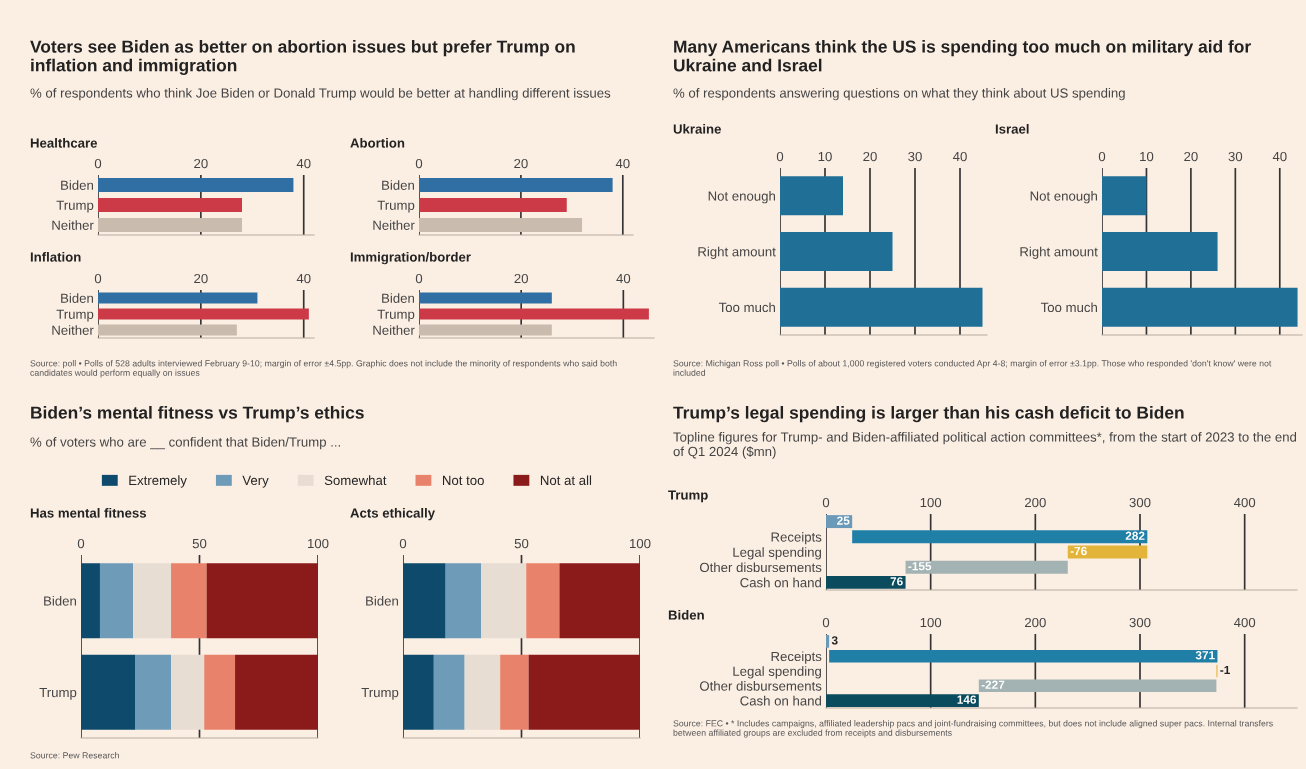 This screenshot has height=769, width=1306. Describe the element at coordinates (392, 514) in the screenshot. I see `chart-title: Acts ethically` at that location.